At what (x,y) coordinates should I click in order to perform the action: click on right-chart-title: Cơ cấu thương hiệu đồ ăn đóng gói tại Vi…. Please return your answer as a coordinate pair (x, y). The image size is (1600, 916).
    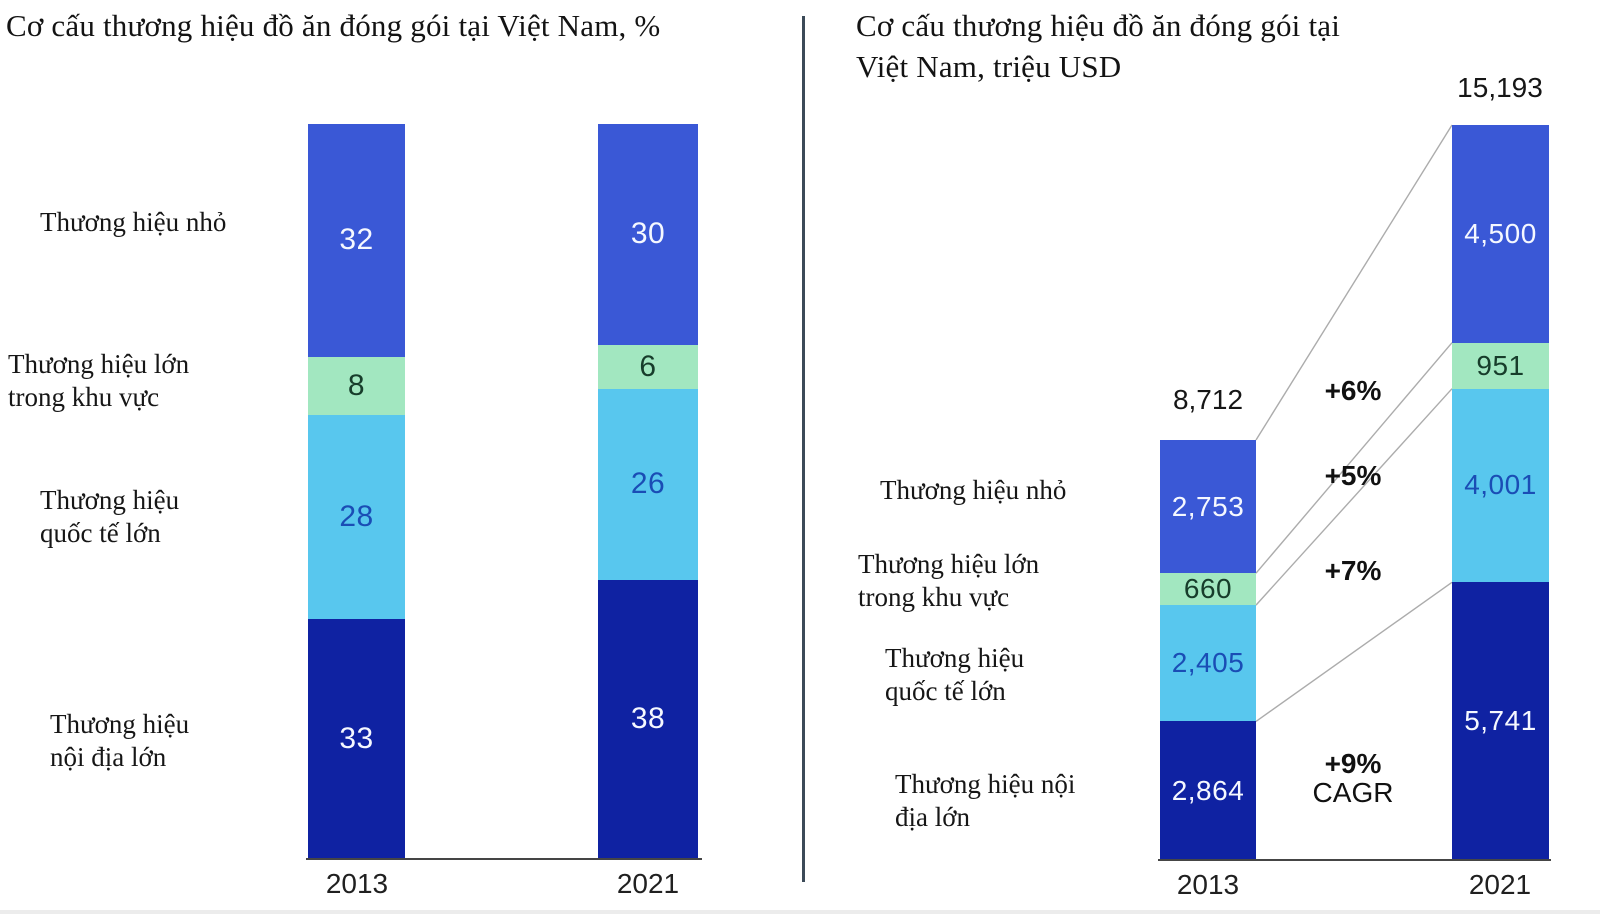
    Looking at the image, I should click on (1098, 46).